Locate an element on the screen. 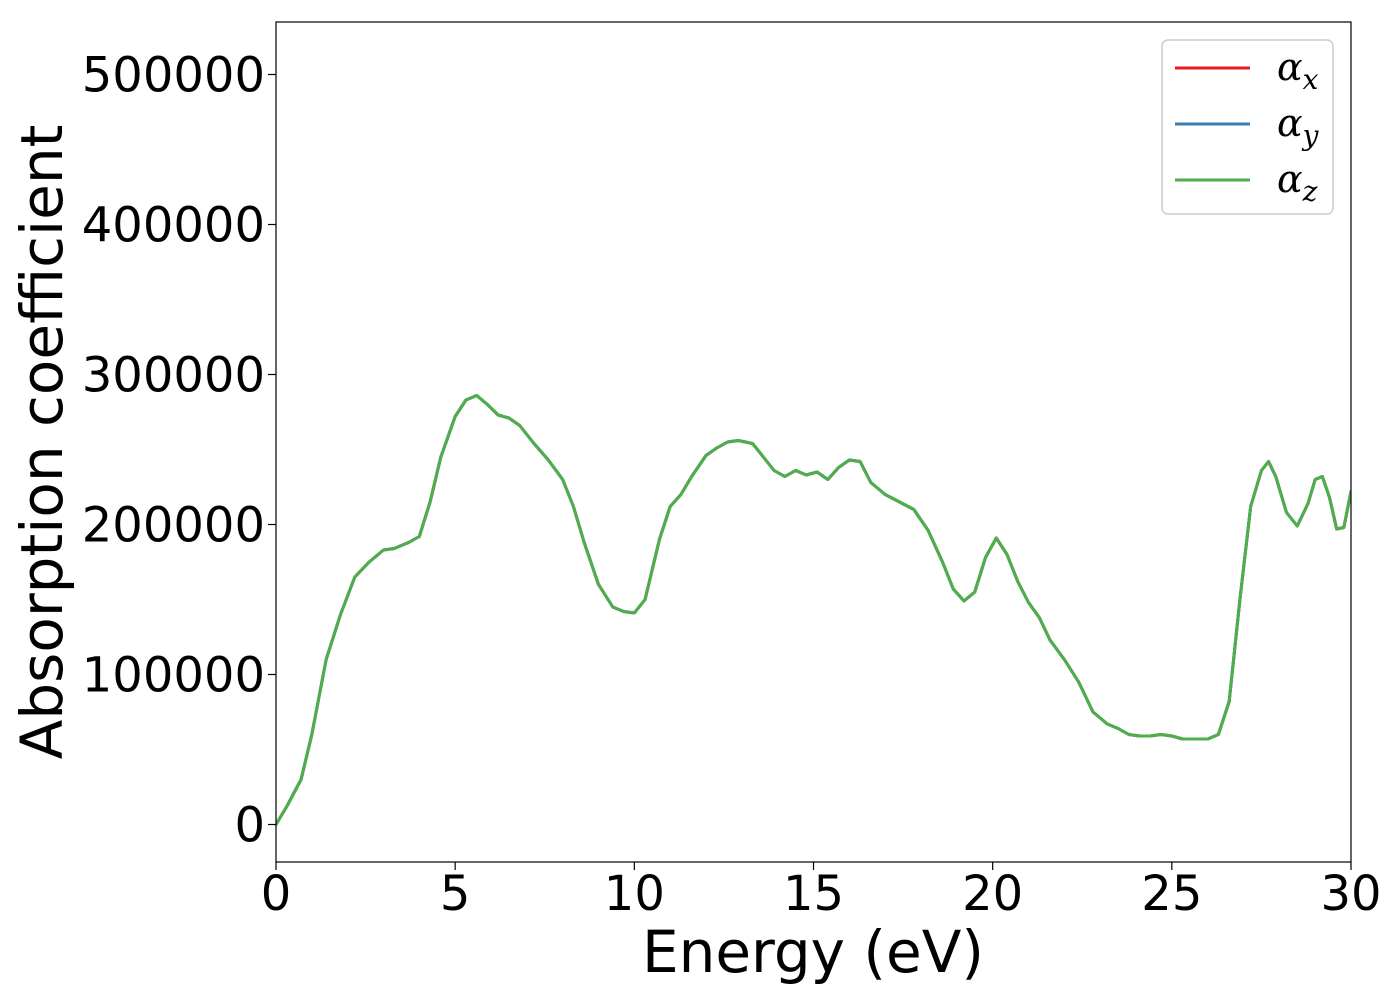 The height and width of the screenshot is (1000, 1400). legend-subscript-3: z is located at coordinates (1310, 191).